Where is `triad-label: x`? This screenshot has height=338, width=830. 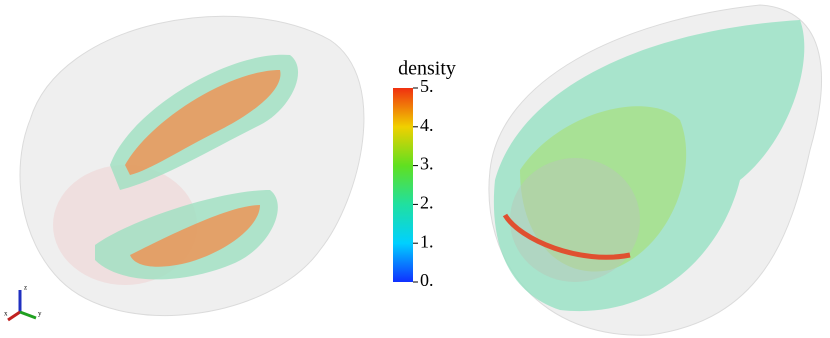 triad-label: x is located at coordinates (6, 314).